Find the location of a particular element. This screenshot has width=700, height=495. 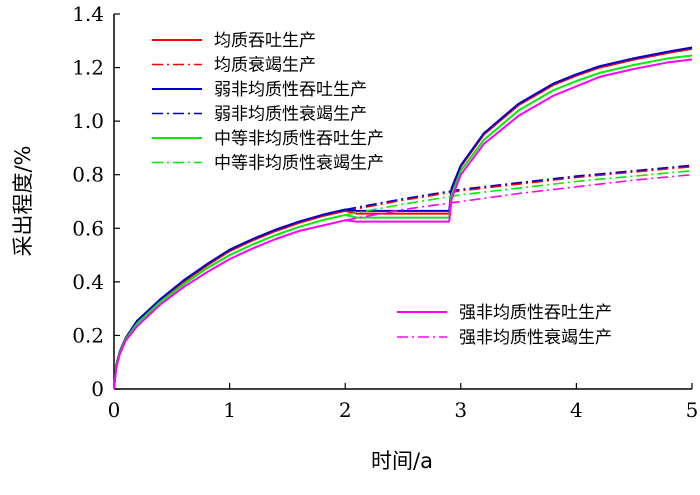

legend-label: 弱非均质性衰竭生产 is located at coordinates (290, 115).